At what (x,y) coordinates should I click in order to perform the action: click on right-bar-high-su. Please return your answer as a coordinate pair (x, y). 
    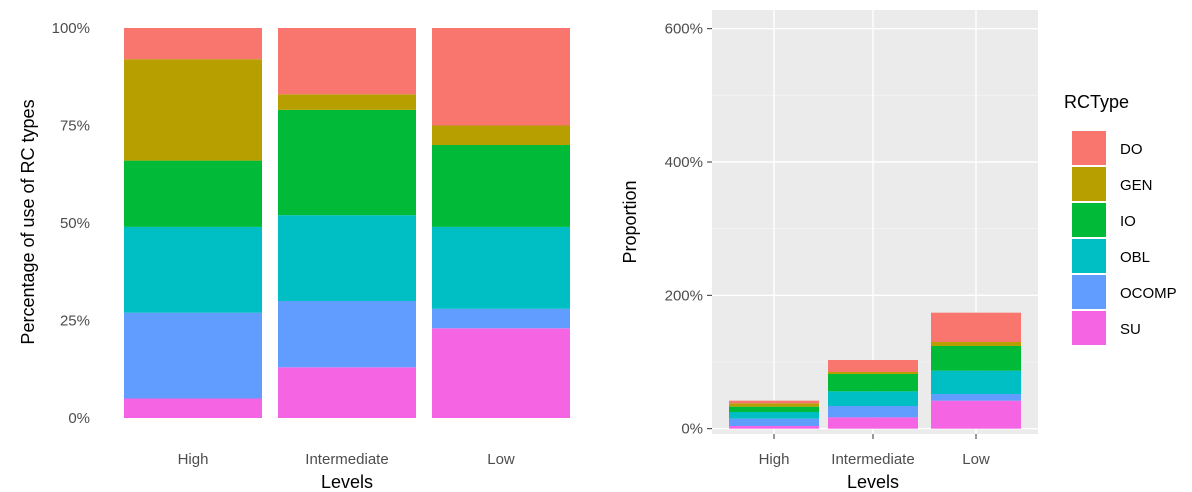
    Looking at the image, I should click on (774, 427).